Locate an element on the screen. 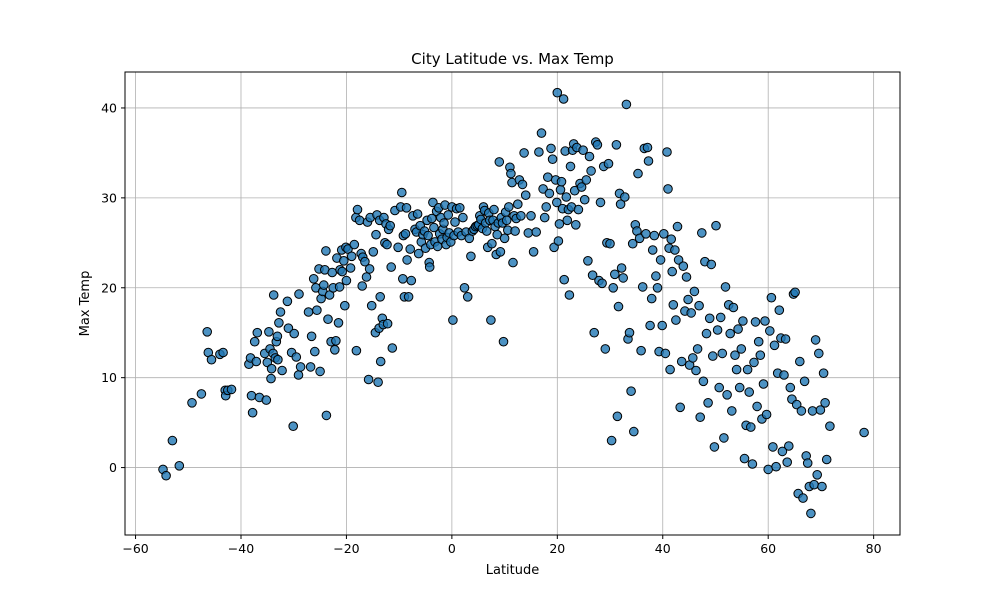 Image resolution: width=1000 pixels, height=600 pixels. y-tick-label: 10 is located at coordinates (109, 377).